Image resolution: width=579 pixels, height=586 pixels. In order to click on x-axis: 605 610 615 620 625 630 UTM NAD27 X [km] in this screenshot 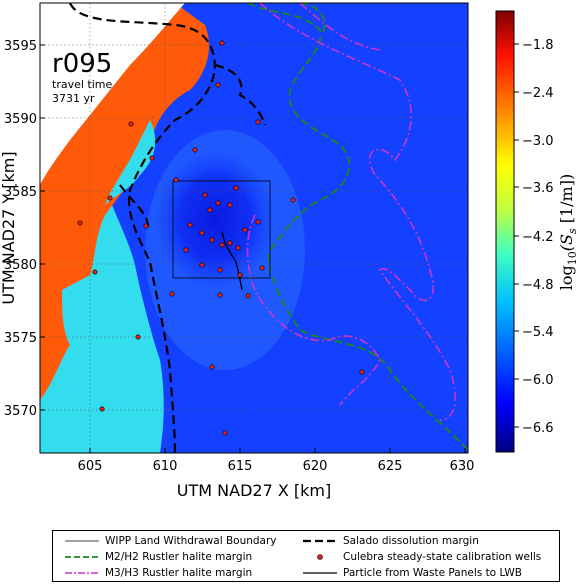, I will do `click(276, 474)`.